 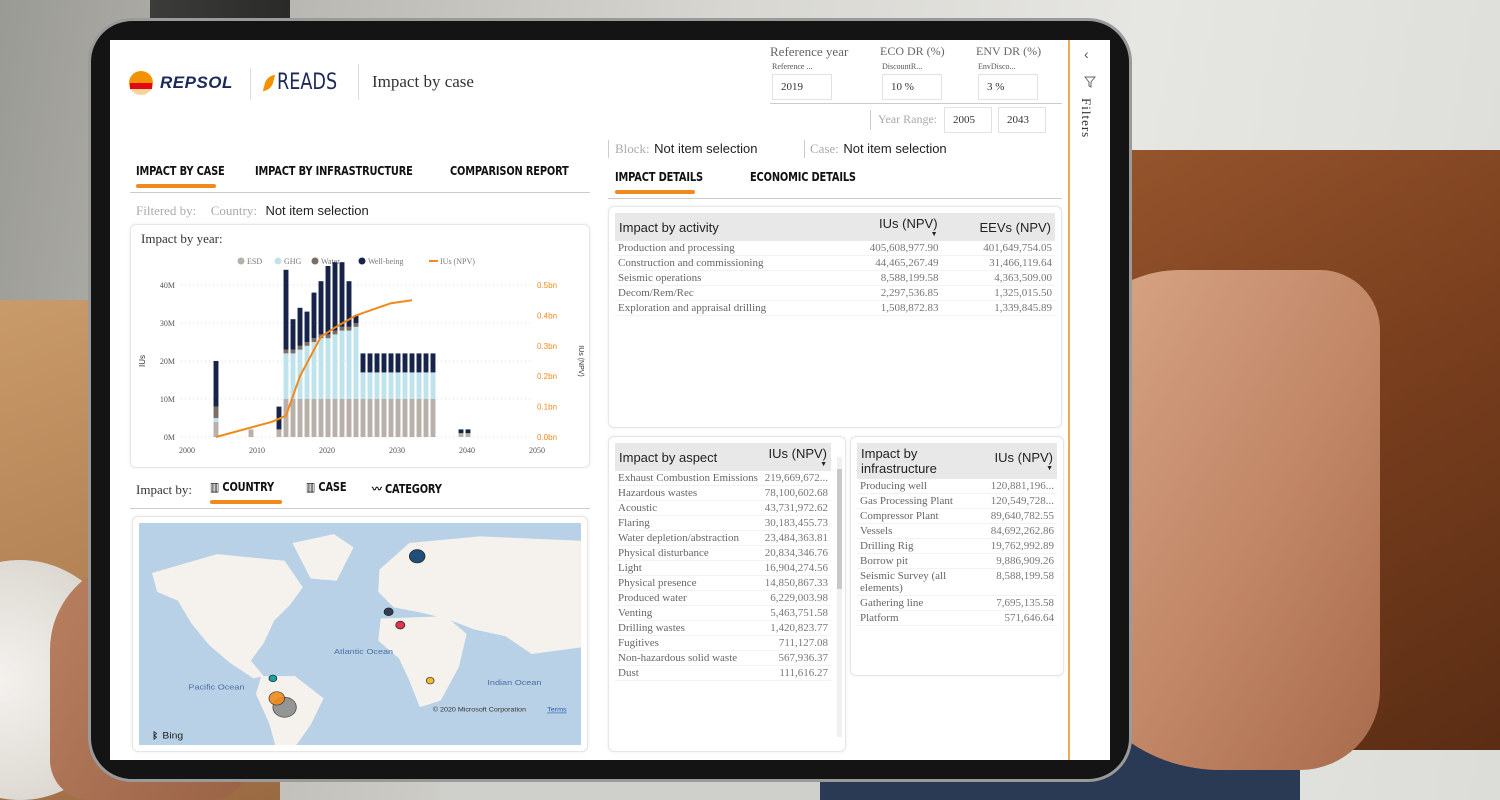 What do you see at coordinates (998, 227) in the screenshot?
I see `eevs-column-header: EEVs (NPV)` at bounding box center [998, 227].